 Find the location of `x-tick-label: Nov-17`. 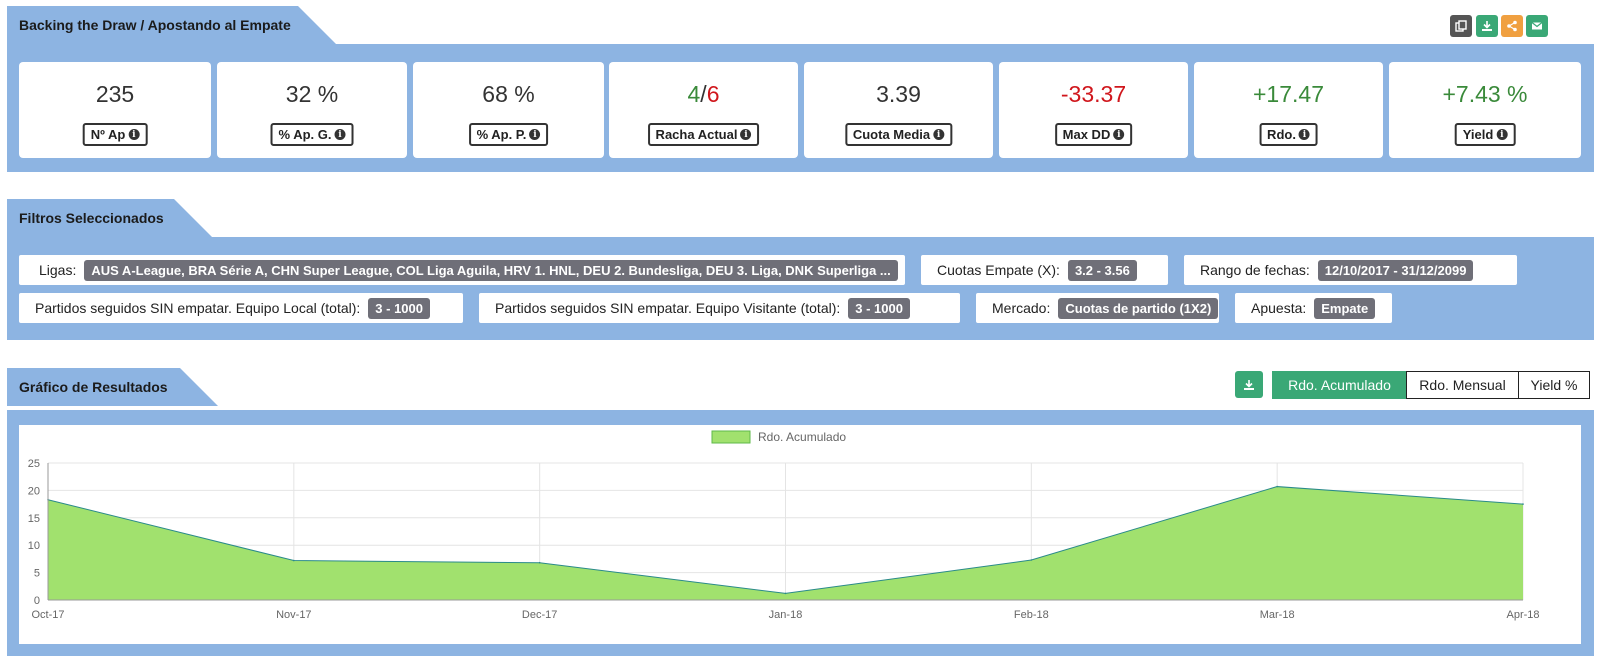

x-tick-label: Nov-17 is located at coordinates (293, 615).